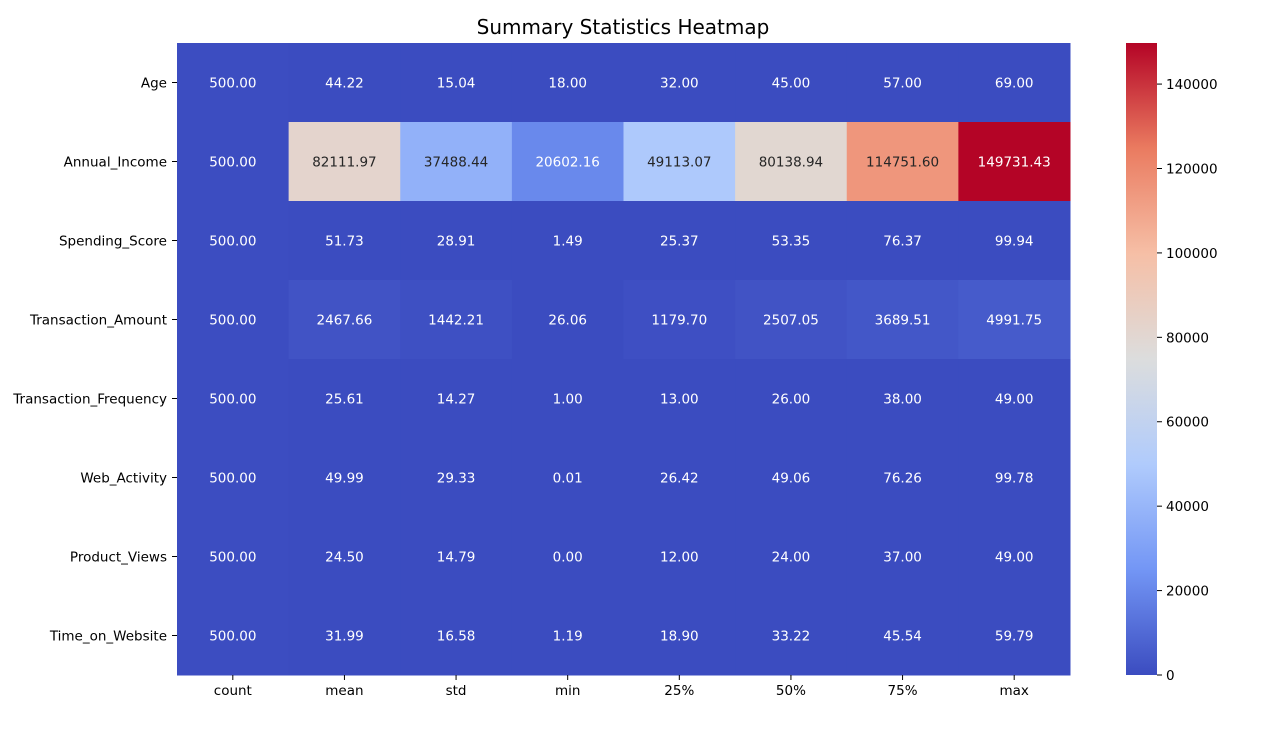  Describe the element at coordinates (1187, 338) in the screenshot. I see `colorbar-tick-label: 80000` at that location.